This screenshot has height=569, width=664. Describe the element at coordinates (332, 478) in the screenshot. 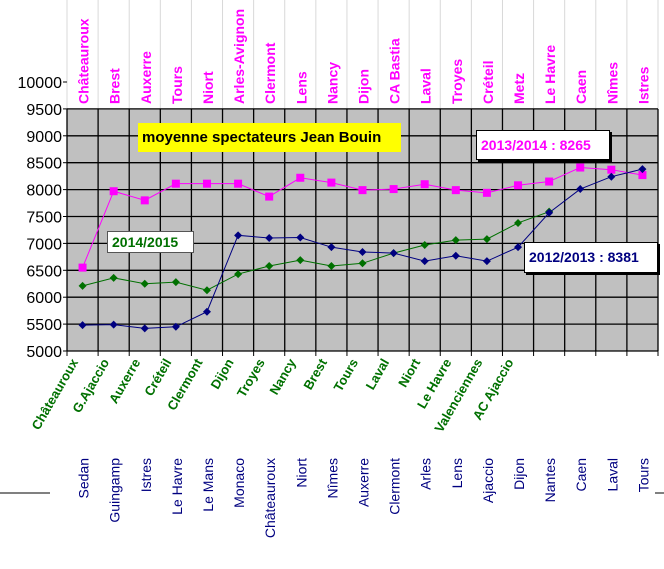

I see `bottom-category-label: Nîmes` at that location.